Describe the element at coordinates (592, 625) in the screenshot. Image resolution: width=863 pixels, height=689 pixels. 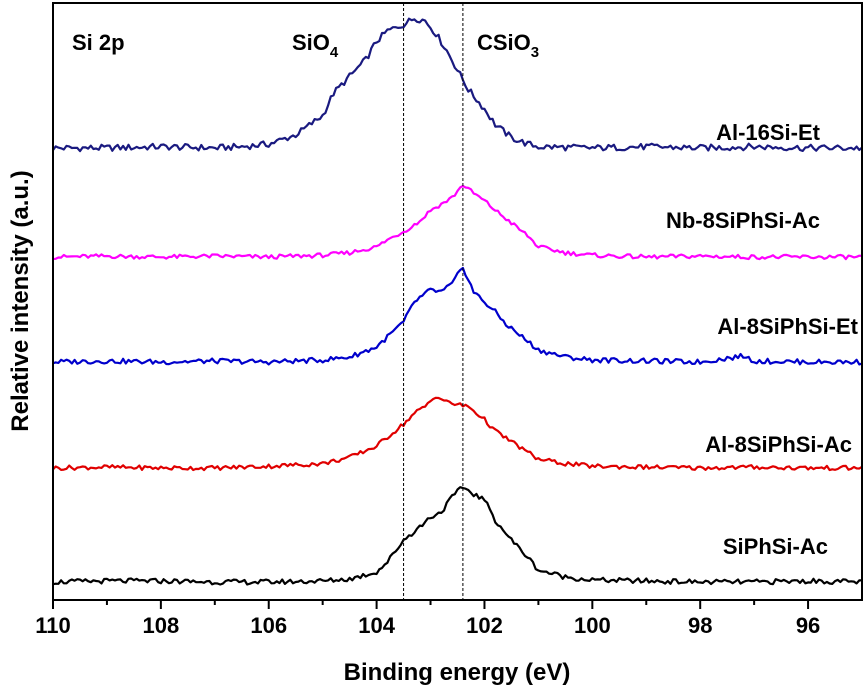
I see `x-tick-label: 100` at that location.